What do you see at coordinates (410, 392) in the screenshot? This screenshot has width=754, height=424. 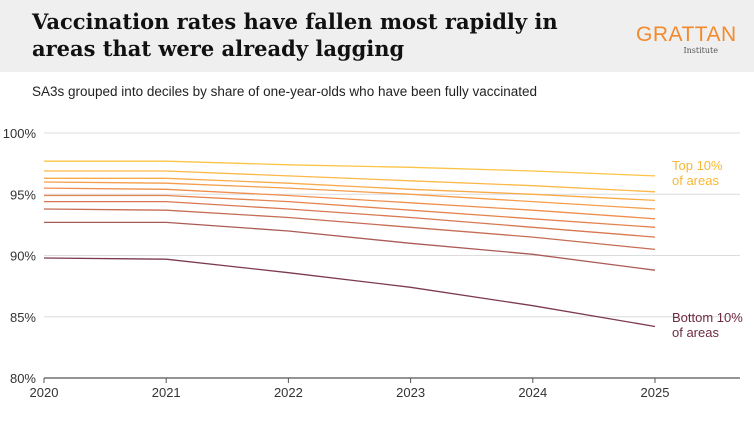 I see `x-tick-label: 2023` at bounding box center [410, 392].